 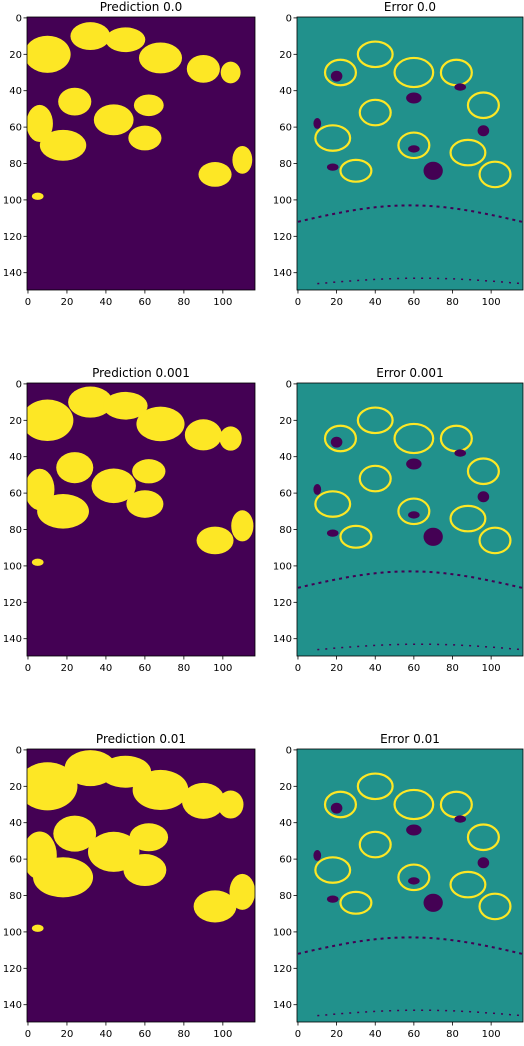 I want to click on error-boundary-curve, so click(x=410, y=945).